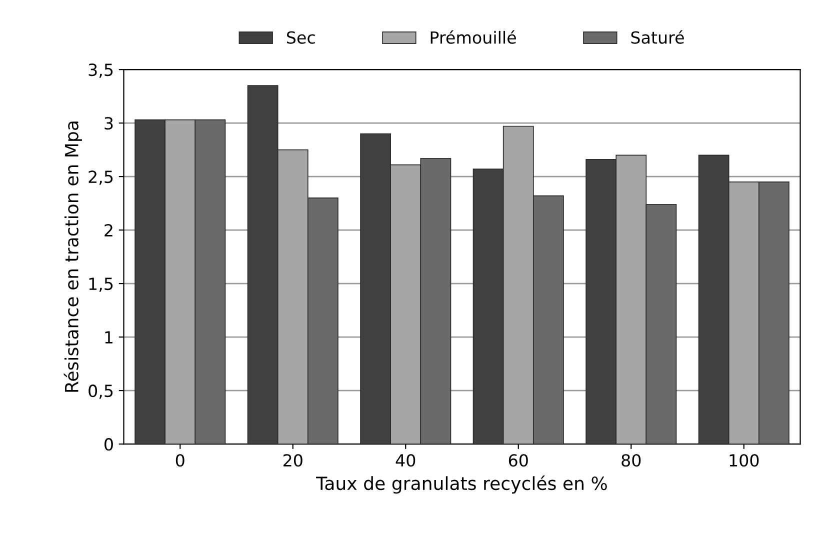  Describe the element at coordinates (108, 123) in the screenshot. I see `y-tick-label: 3` at that location.